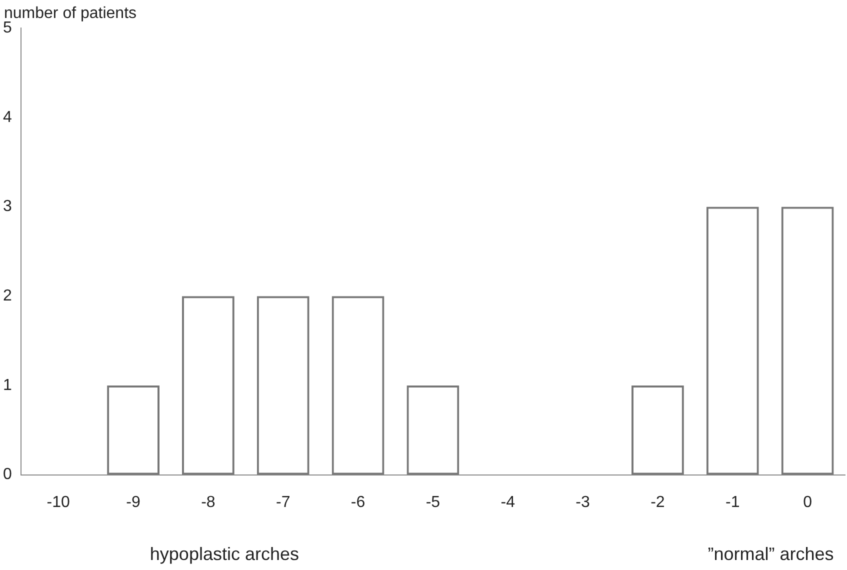 The width and height of the screenshot is (847, 570). Describe the element at coordinates (58, 502) in the screenshot. I see `x-tick-label: -10` at that location.